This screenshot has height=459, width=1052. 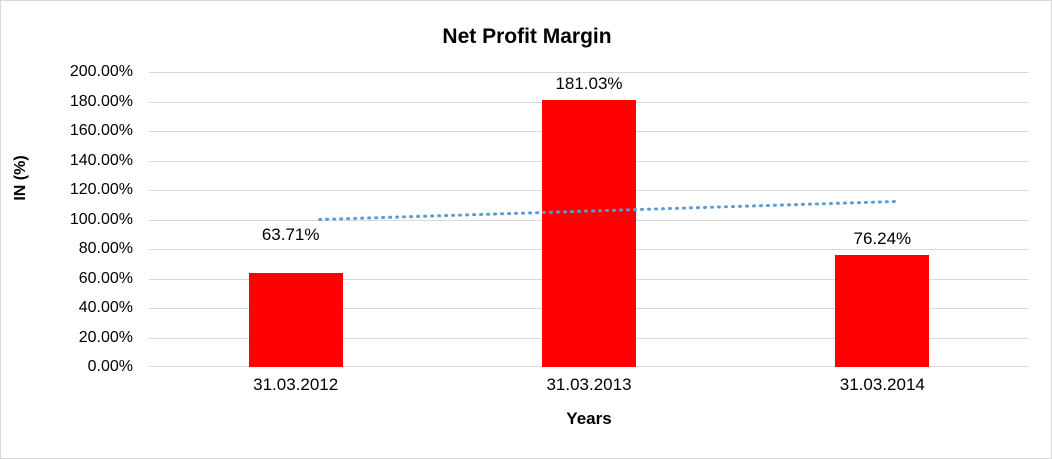 I want to click on y-tick-label: 120.00%, so click(x=101, y=189).